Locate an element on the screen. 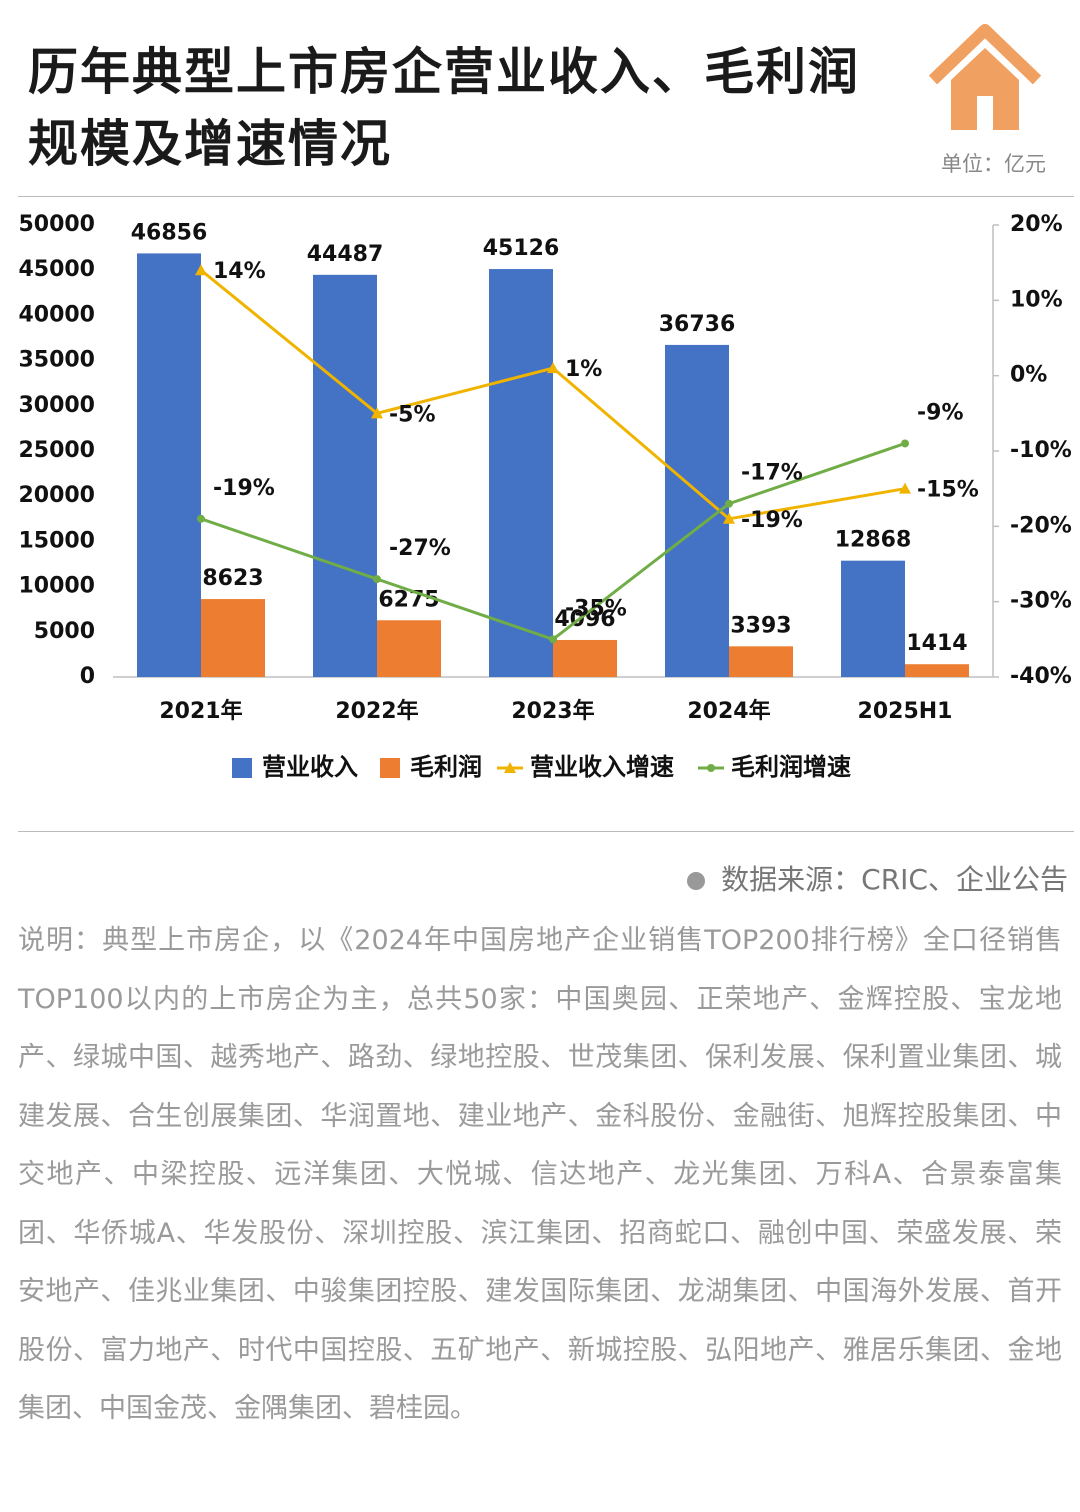 The height and width of the screenshot is (1512, 1080). line-label: -35% is located at coordinates (596, 608).